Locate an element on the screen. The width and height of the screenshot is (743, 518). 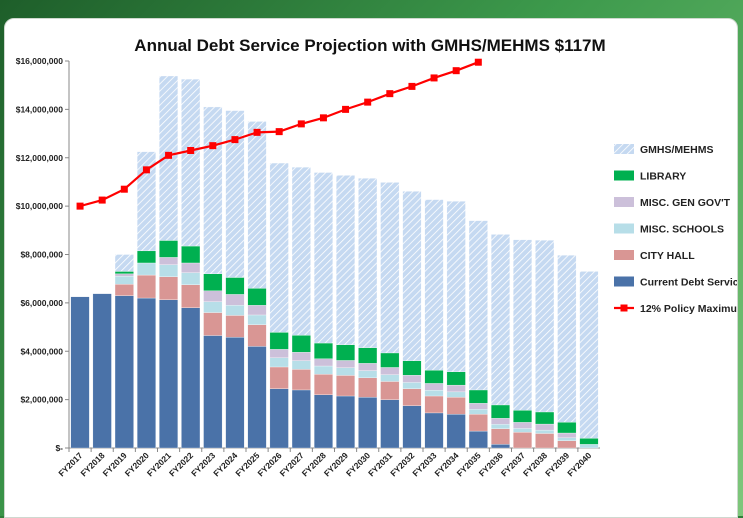
y-tick-label: $2,000,000 is located at coordinates (41, 400).